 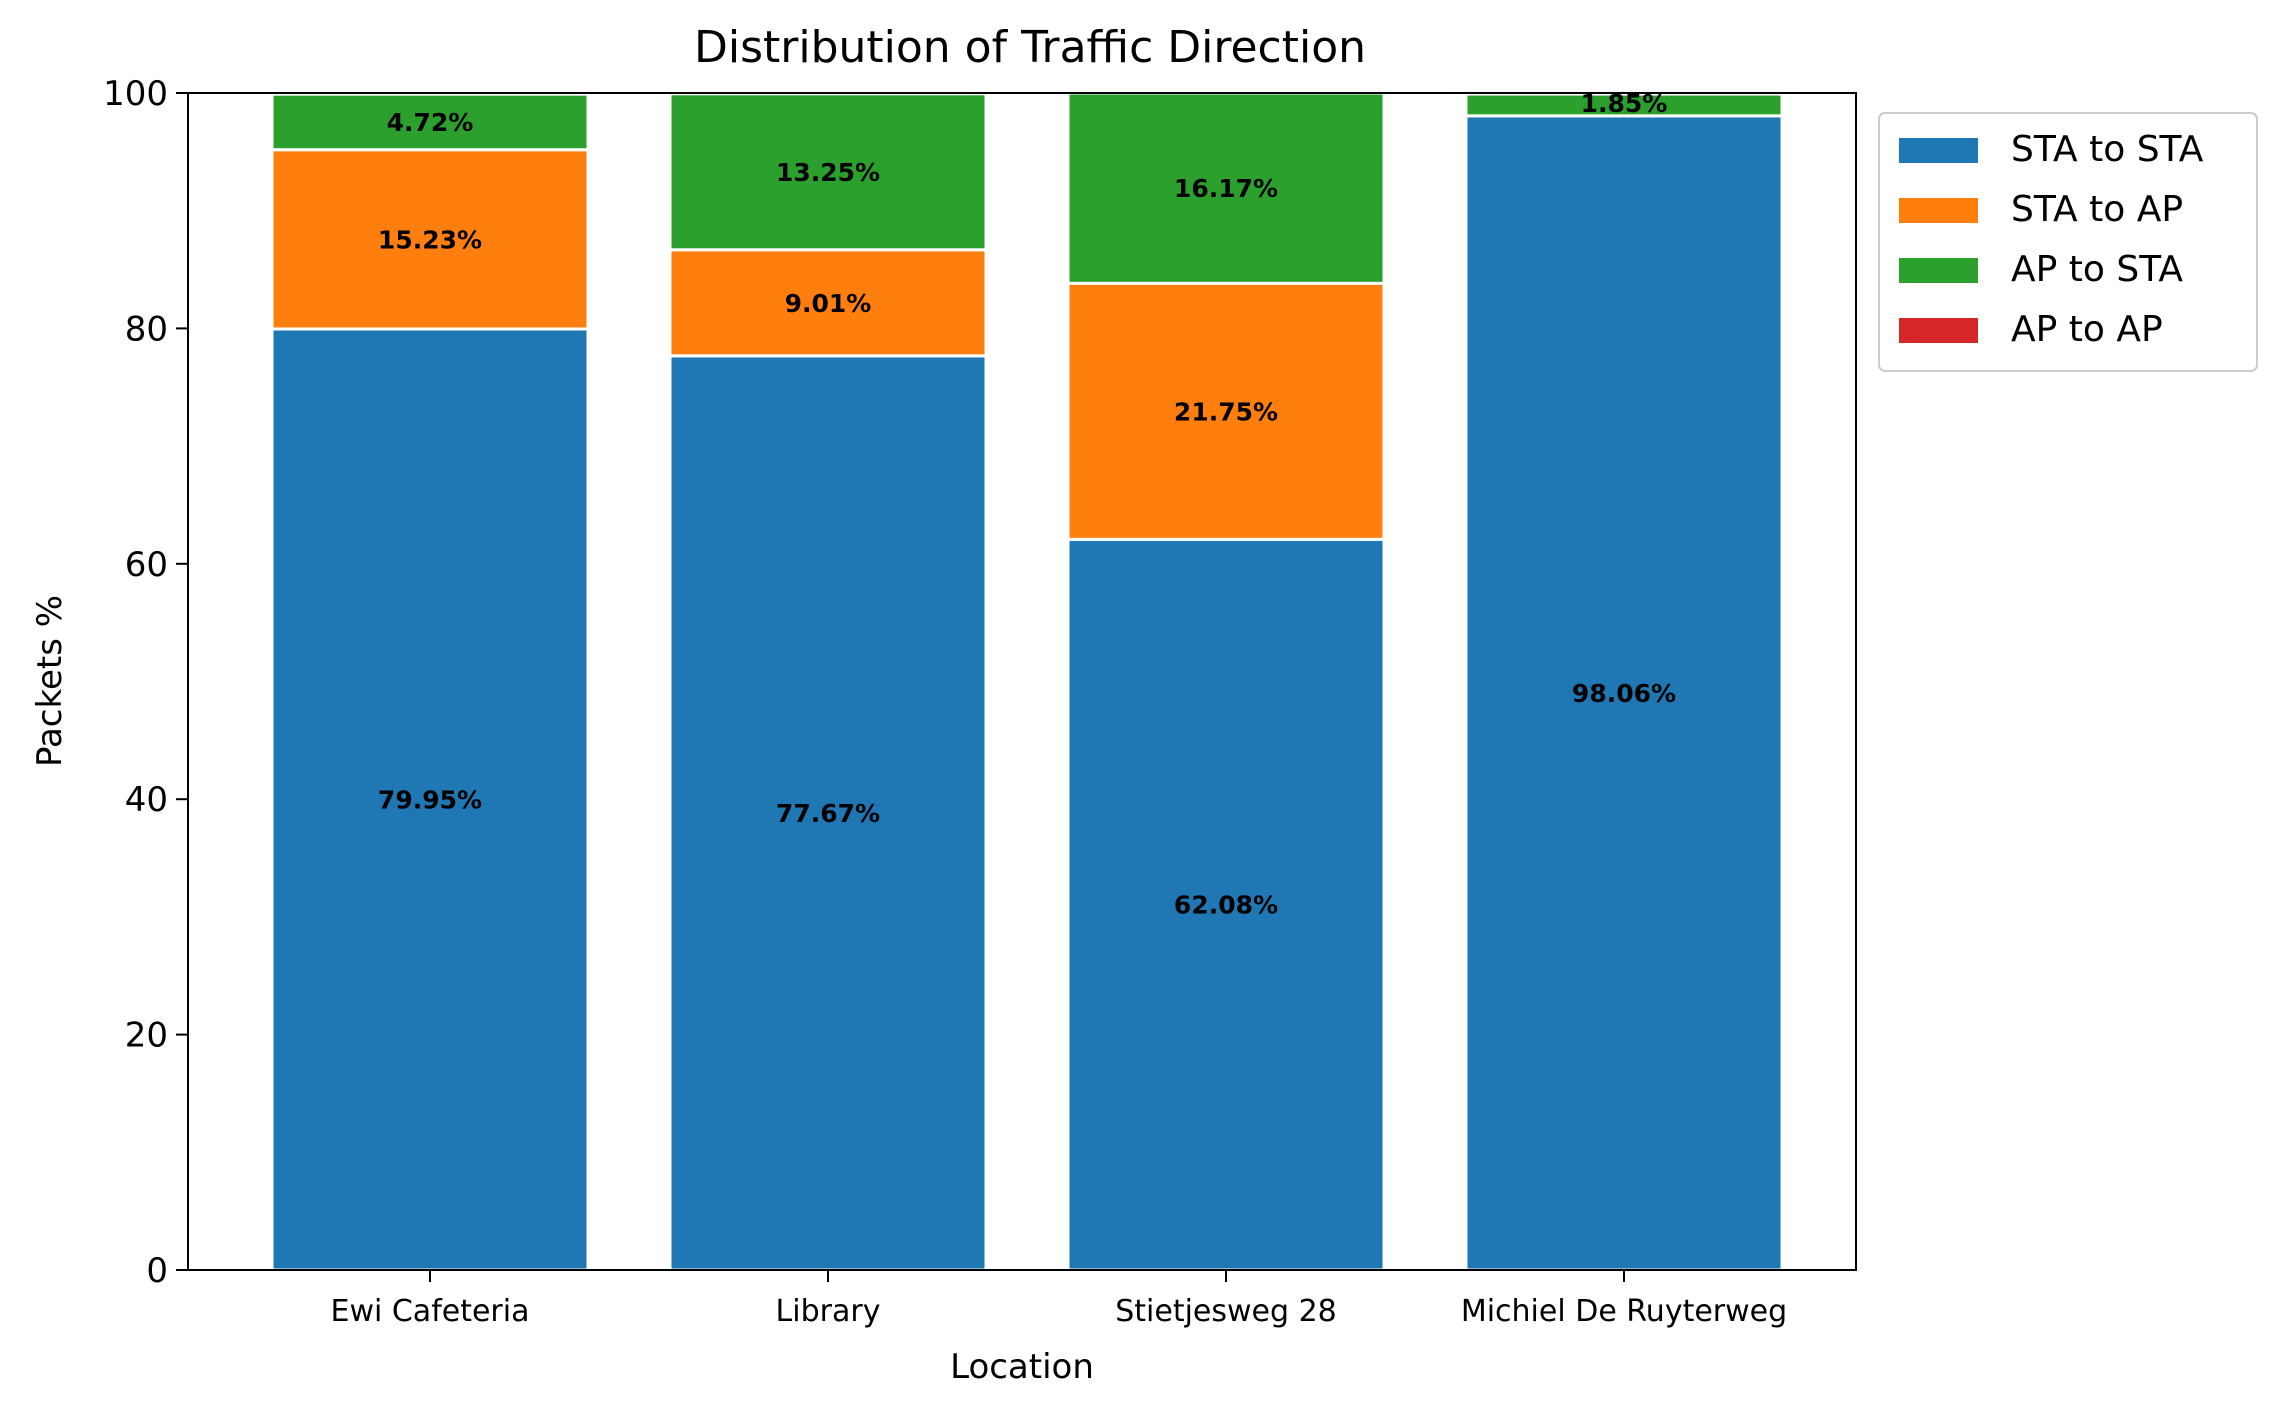 I want to click on y-tick-label-40: 40, so click(x=146, y=800).